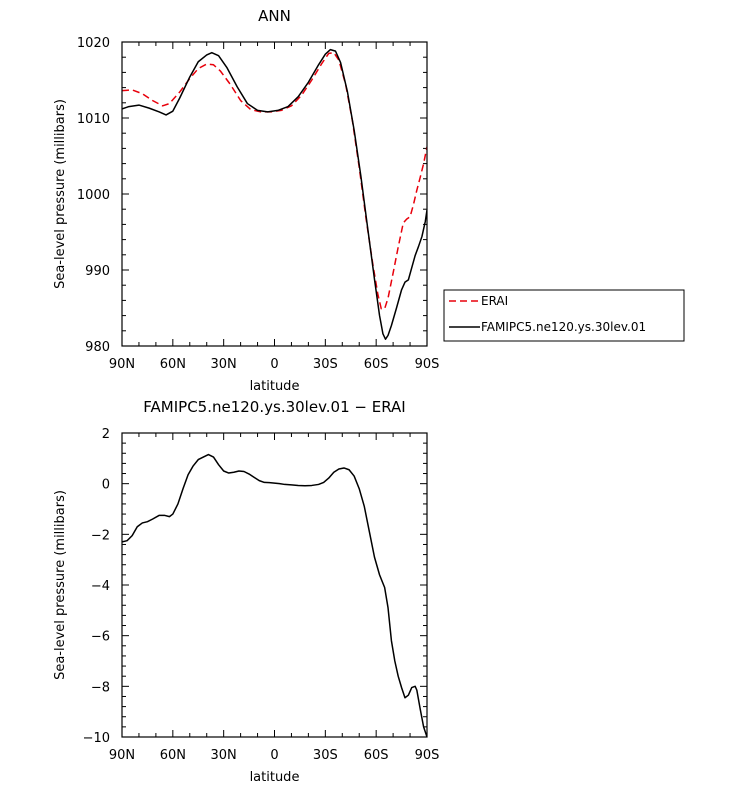  I want to click on y-tick-label-2: 2, so click(106, 434).